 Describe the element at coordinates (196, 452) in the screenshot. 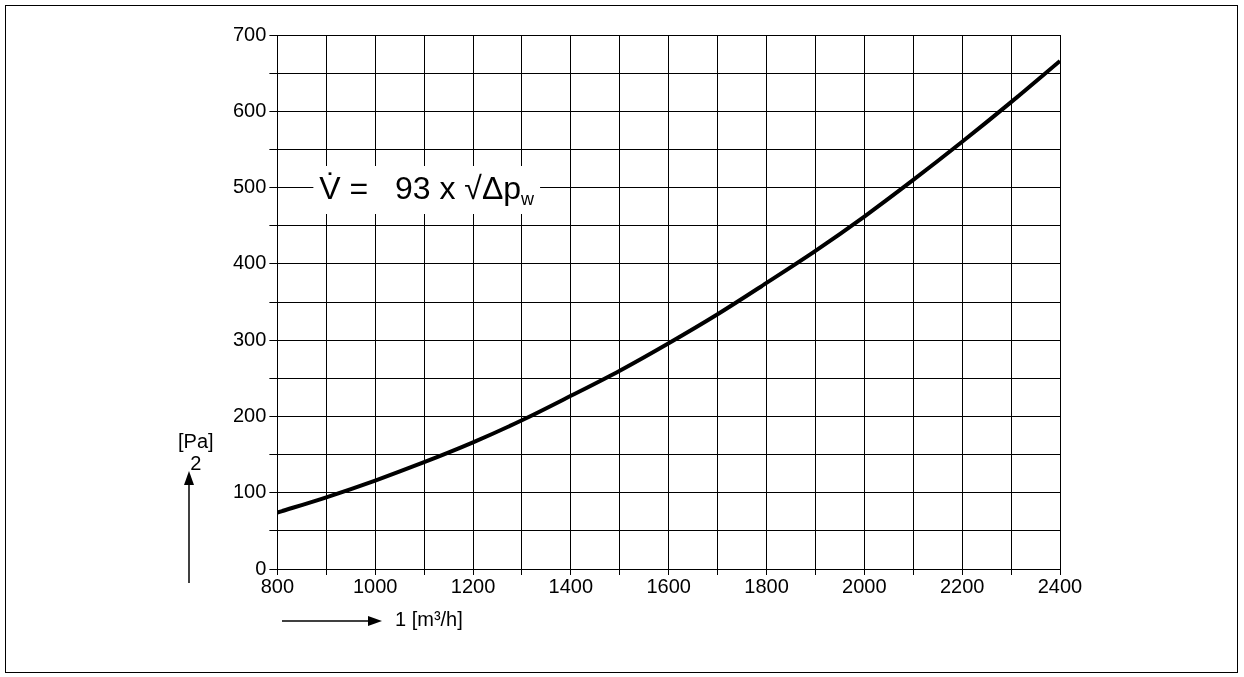

I see `y-axis-title: [Pa] 2` at that location.